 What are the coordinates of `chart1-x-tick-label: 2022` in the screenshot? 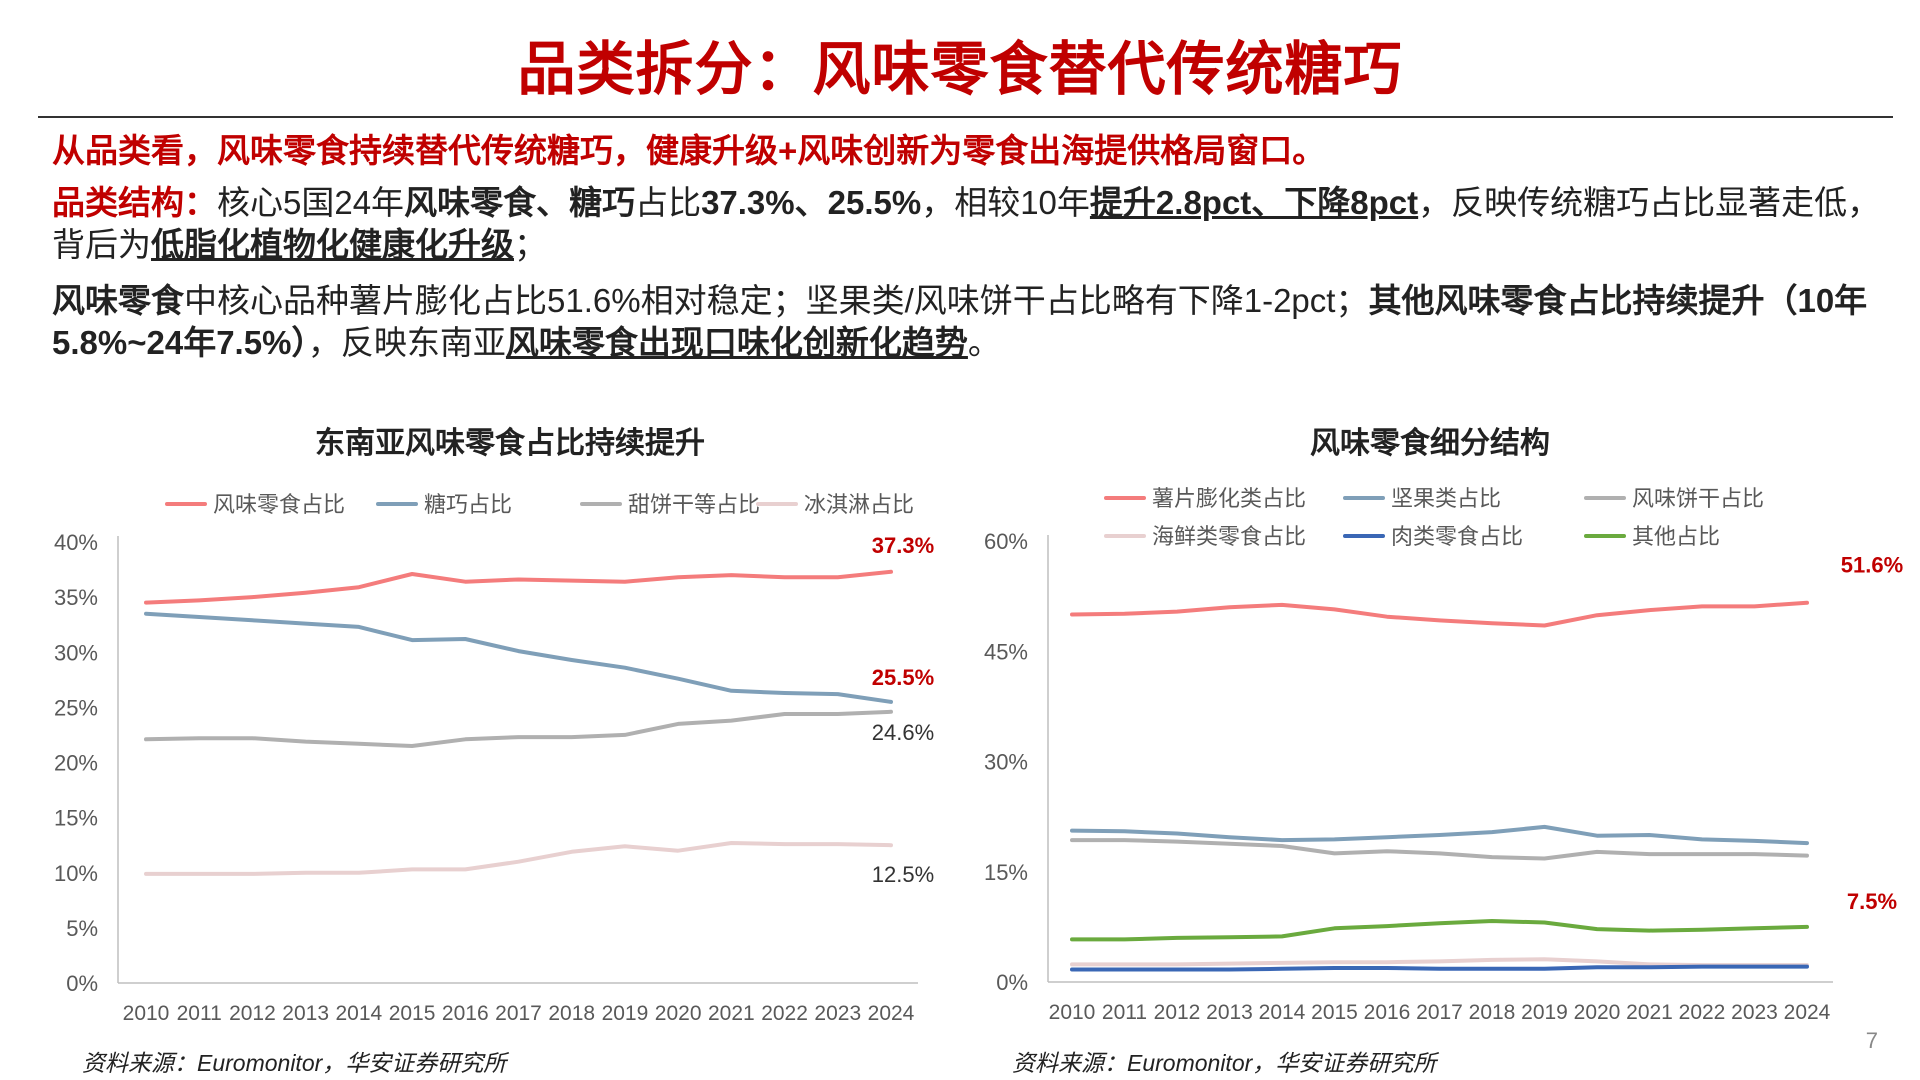 It's located at (784, 1013).